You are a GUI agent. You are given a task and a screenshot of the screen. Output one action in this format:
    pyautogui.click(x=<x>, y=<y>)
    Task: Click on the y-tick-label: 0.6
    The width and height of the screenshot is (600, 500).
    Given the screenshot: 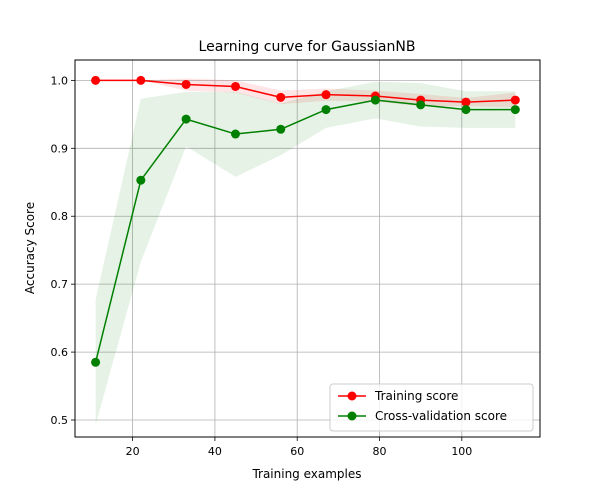 What is the action you would take?
    pyautogui.click(x=60, y=352)
    